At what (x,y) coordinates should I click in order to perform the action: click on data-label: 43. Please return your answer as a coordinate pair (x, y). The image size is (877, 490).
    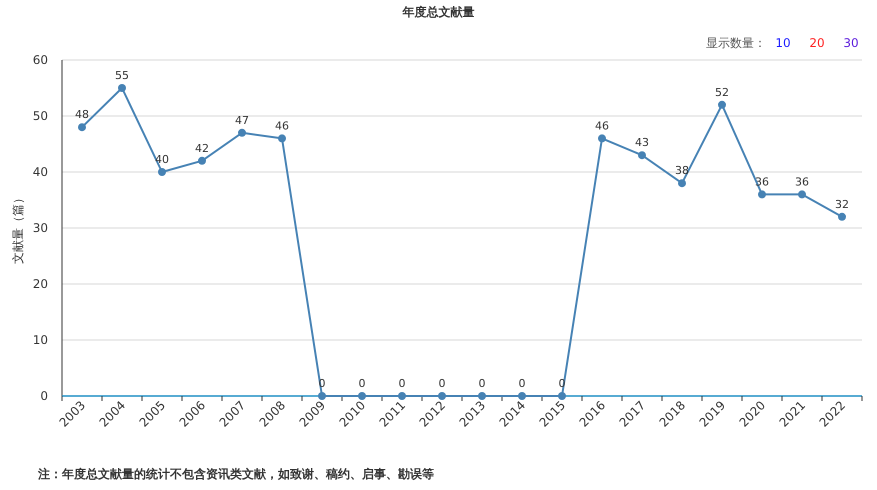
    Looking at the image, I should click on (642, 143).